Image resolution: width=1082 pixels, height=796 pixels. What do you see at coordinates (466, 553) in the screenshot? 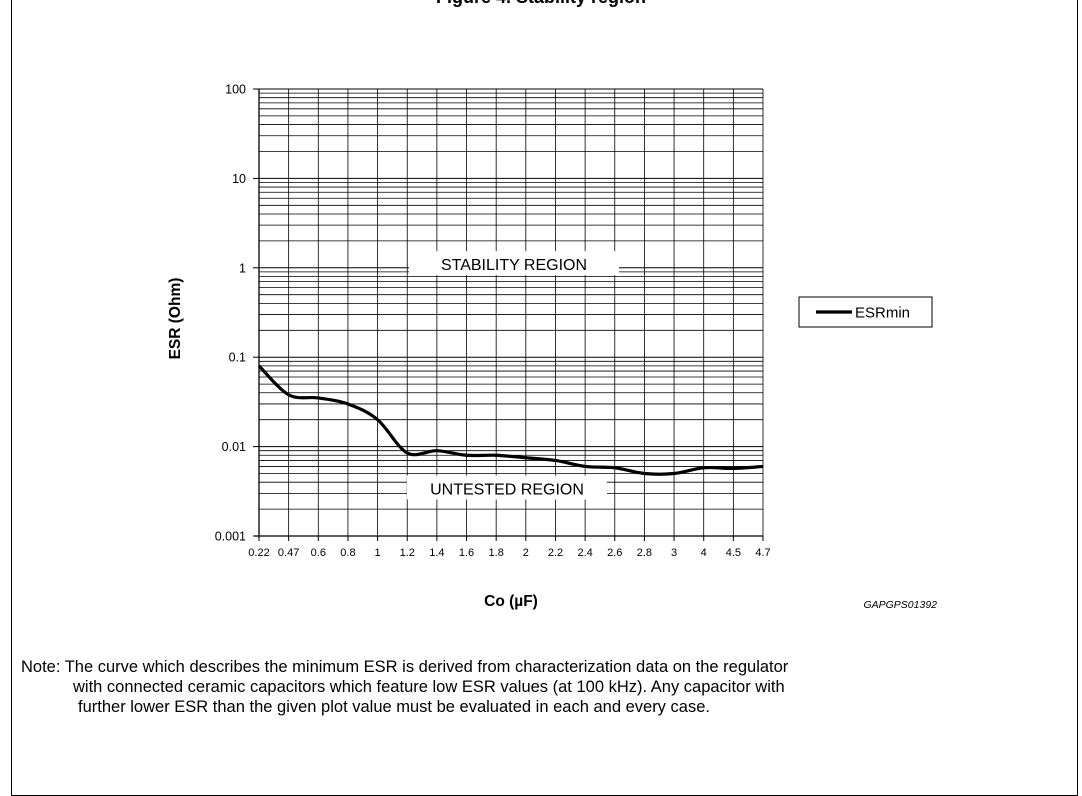
I see `x-tick-label: 1.6` at bounding box center [466, 553].